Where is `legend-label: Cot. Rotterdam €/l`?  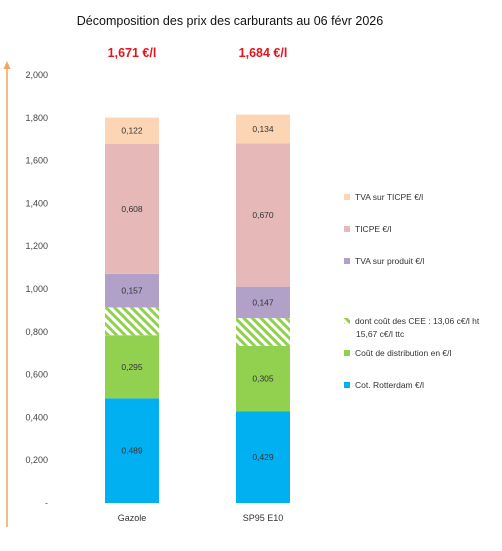
legend-label: Cot. Rotterdam €/l is located at coordinates (389, 385).